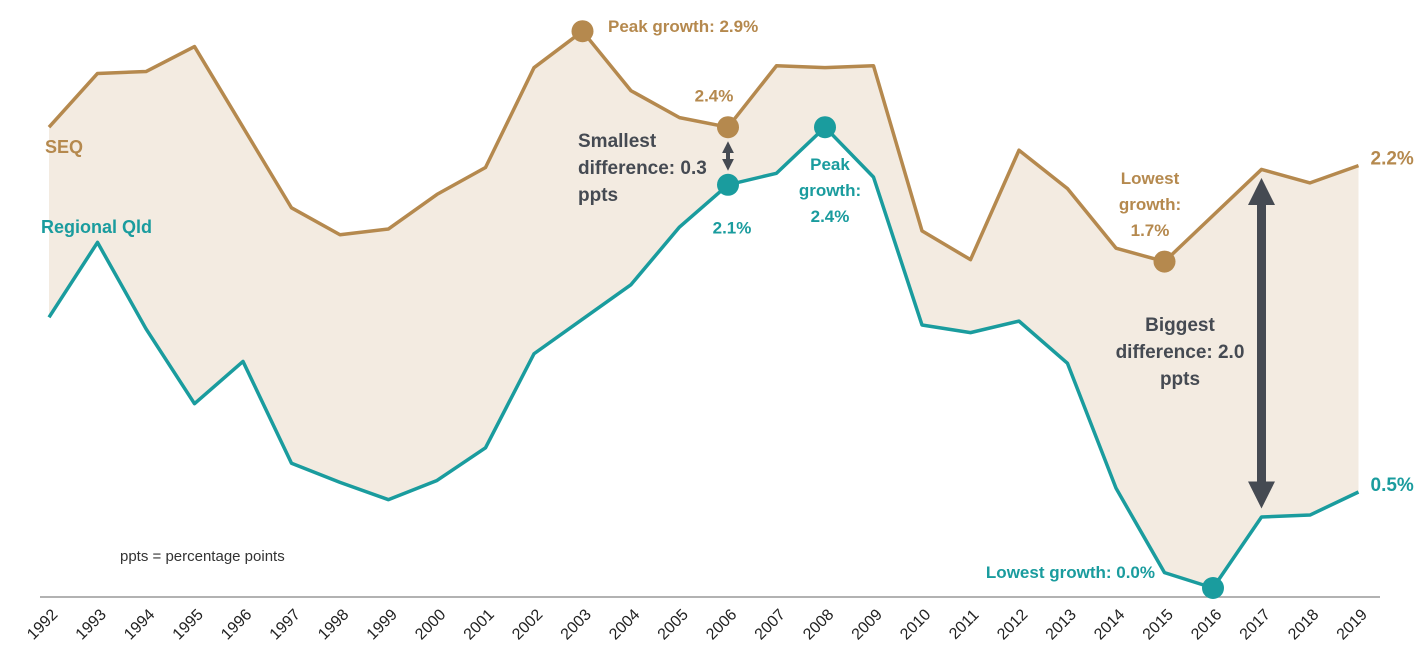  What do you see at coordinates (770, 624) in the screenshot?
I see `x-tick-label: 2007` at bounding box center [770, 624].